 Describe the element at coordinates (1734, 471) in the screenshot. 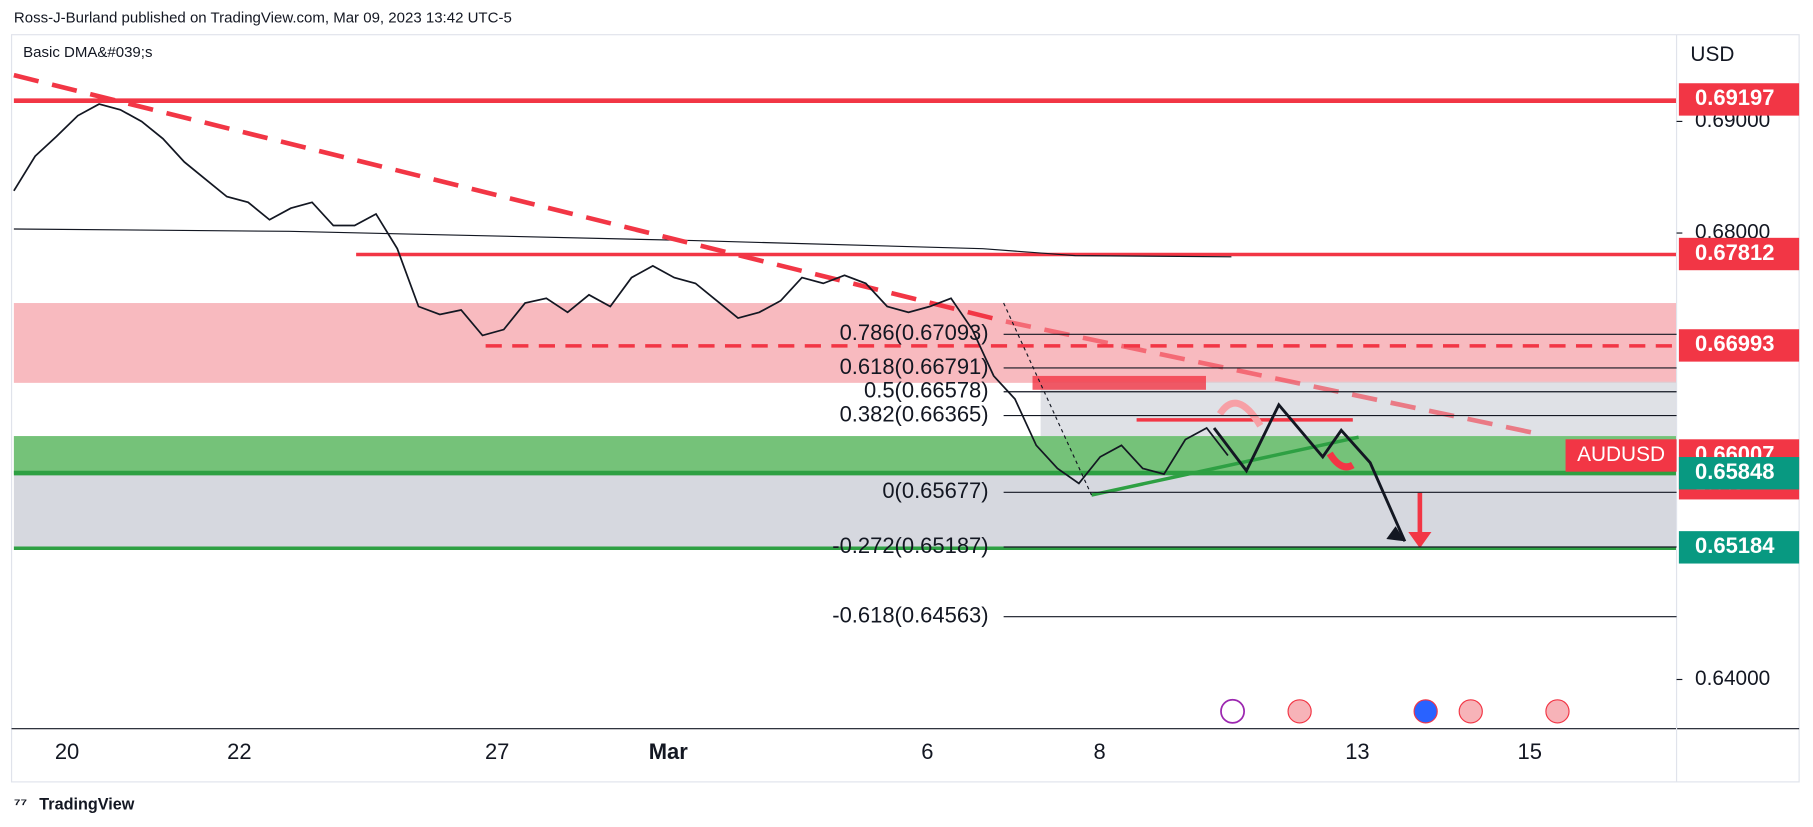

I see `price-tag-label: 0.65848` at that location.